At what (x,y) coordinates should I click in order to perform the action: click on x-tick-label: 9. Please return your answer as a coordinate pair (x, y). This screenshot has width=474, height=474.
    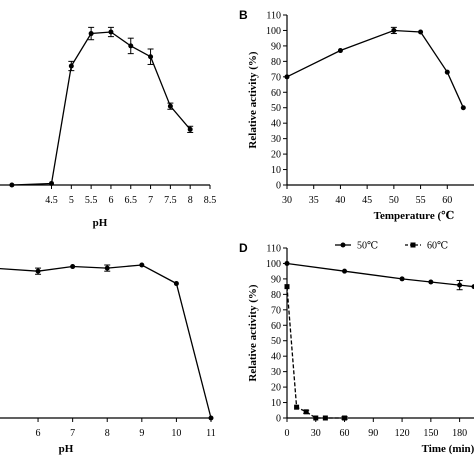
    Looking at the image, I should click on (141, 433).